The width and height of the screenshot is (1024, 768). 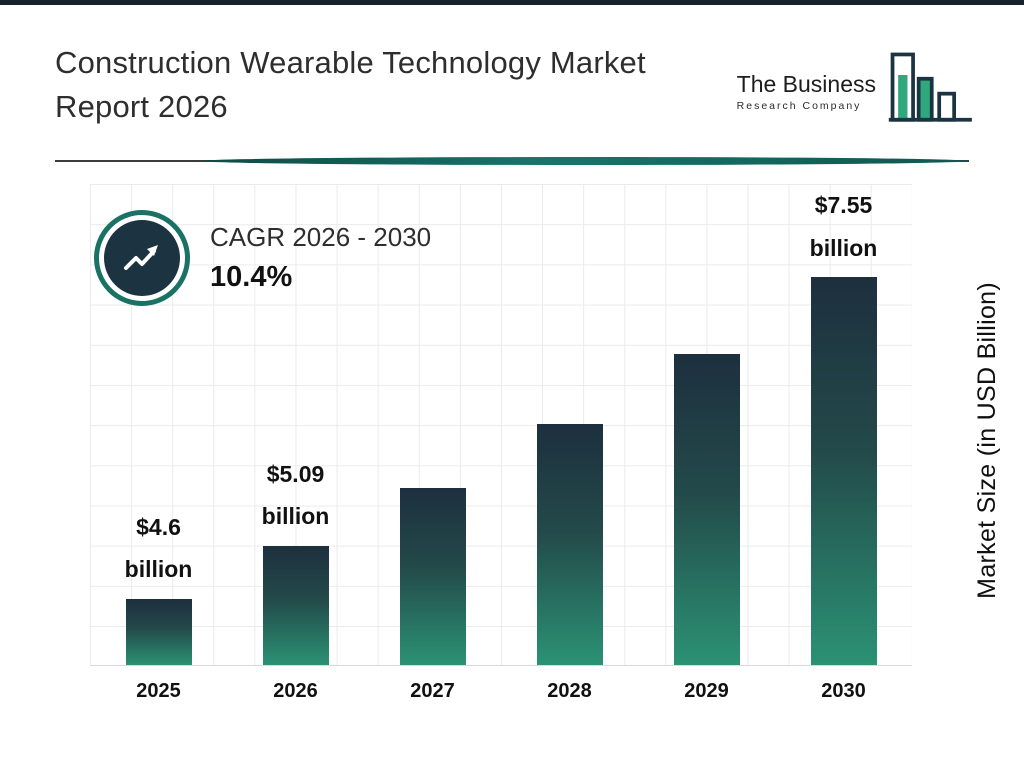 I want to click on bar-2025, so click(x=158, y=632).